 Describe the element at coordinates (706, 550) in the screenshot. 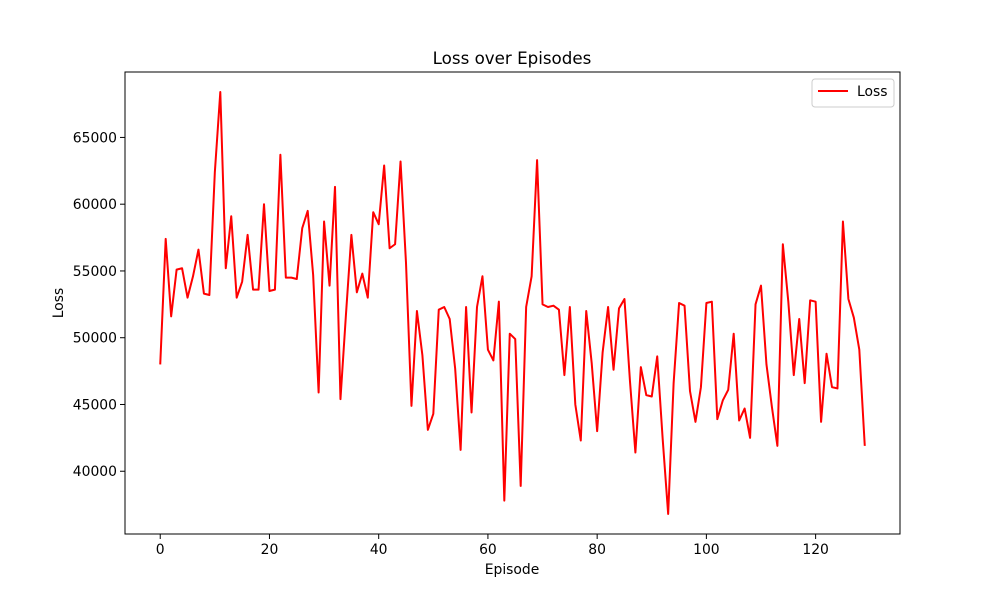

I see `x-tick-label: 100` at that location.